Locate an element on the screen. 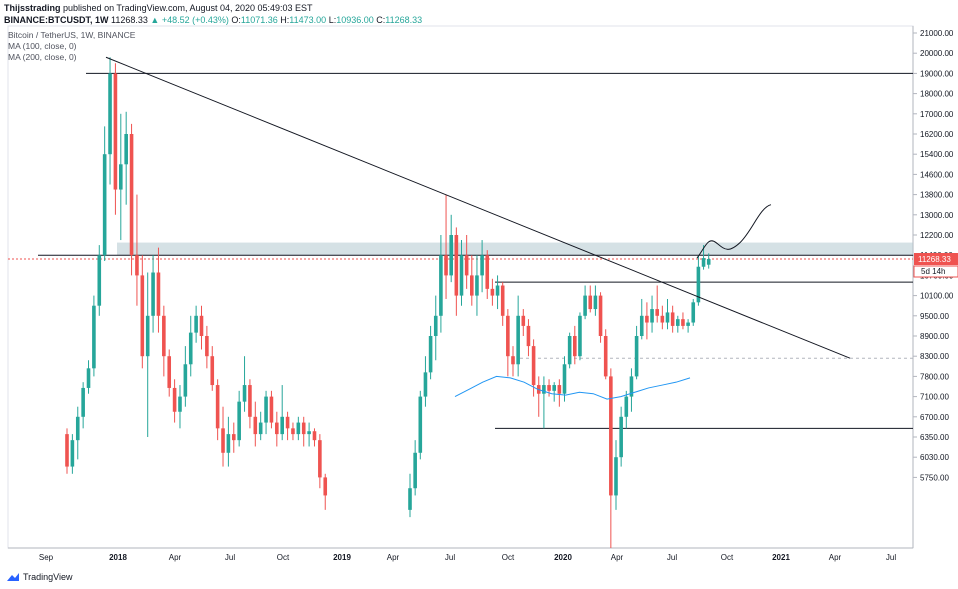 Image resolution: width=958 pixels, height=589 pixels. projection-path is located at coordinates (734, 231).